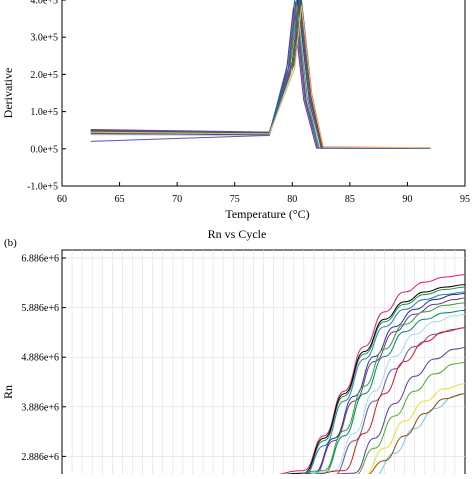 The image size is (474, 479). What do you see at coordinates (40, 407) in the screenshot?
I see `panel-b-y-tick-label: 3.886e+6` at bounding box center [40, 407].